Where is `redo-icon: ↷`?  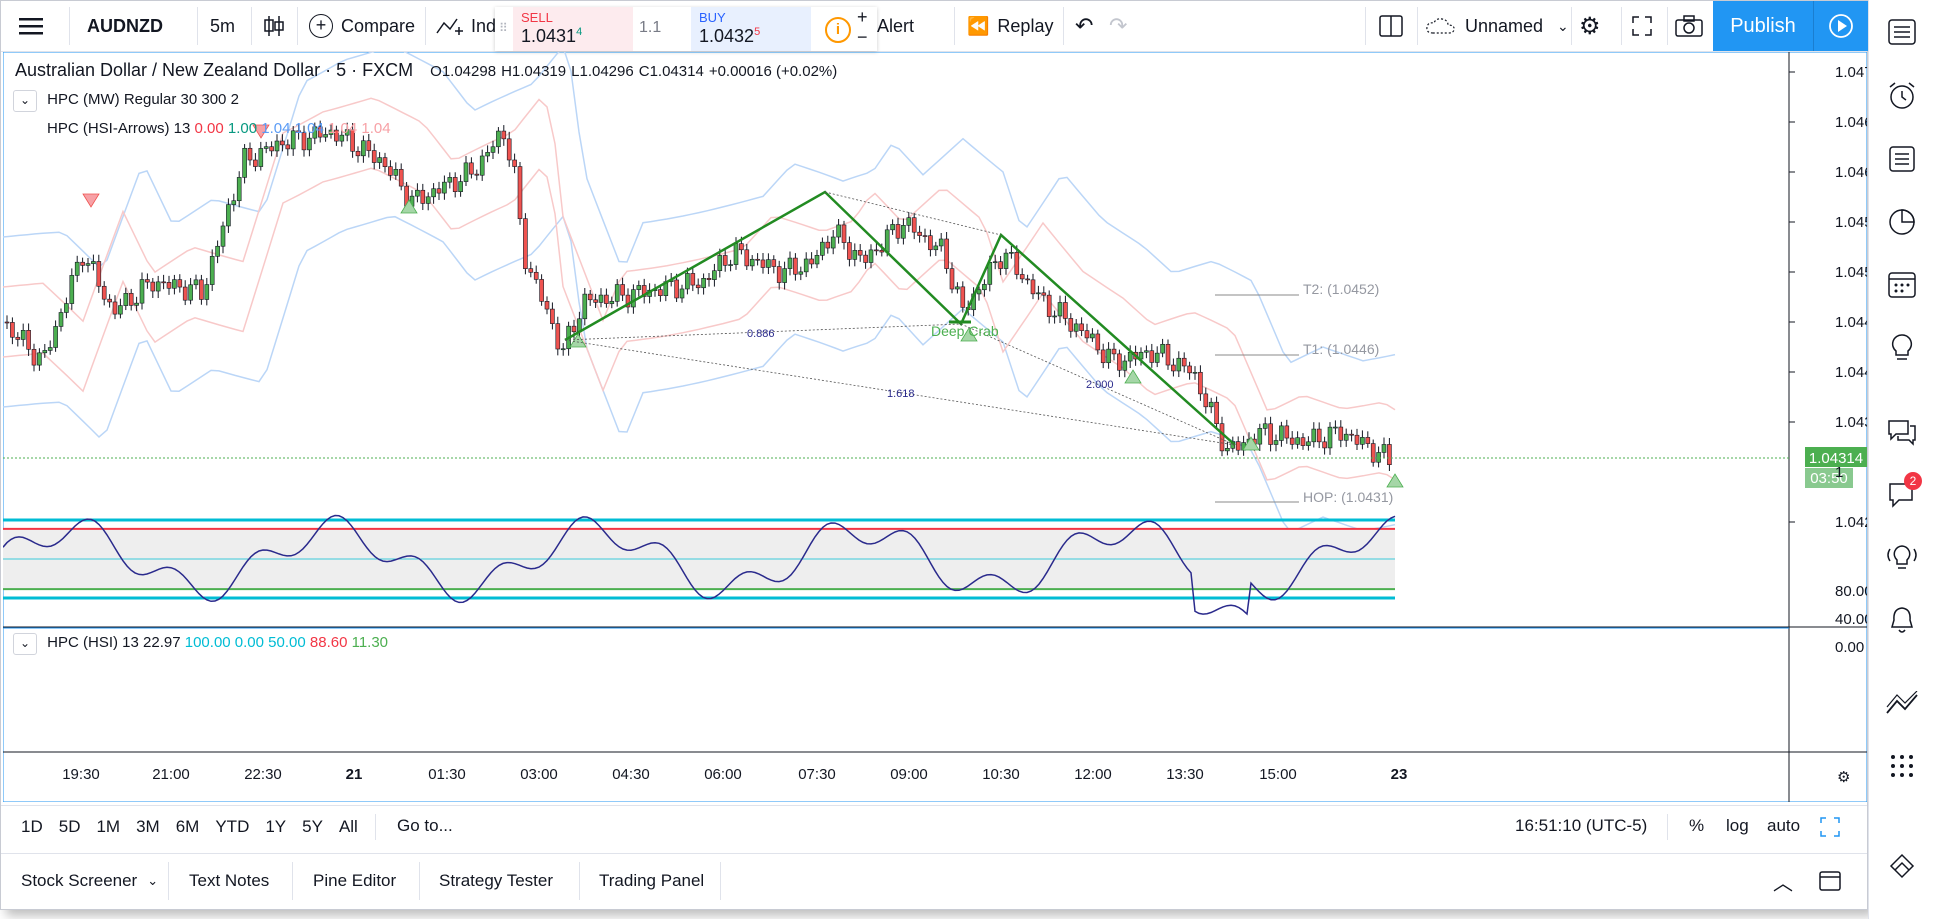
redo-icon: ↷ is located at coordinates (1118, 25).